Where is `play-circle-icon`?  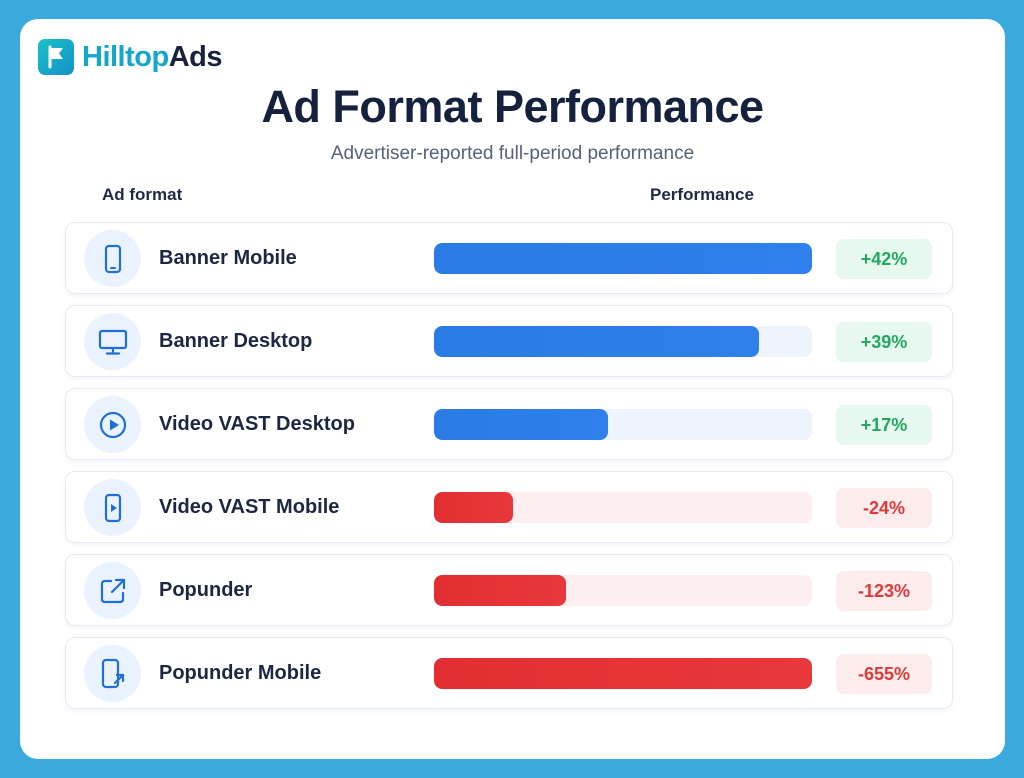
play-circle-icon is located at coordinates (112, 424).